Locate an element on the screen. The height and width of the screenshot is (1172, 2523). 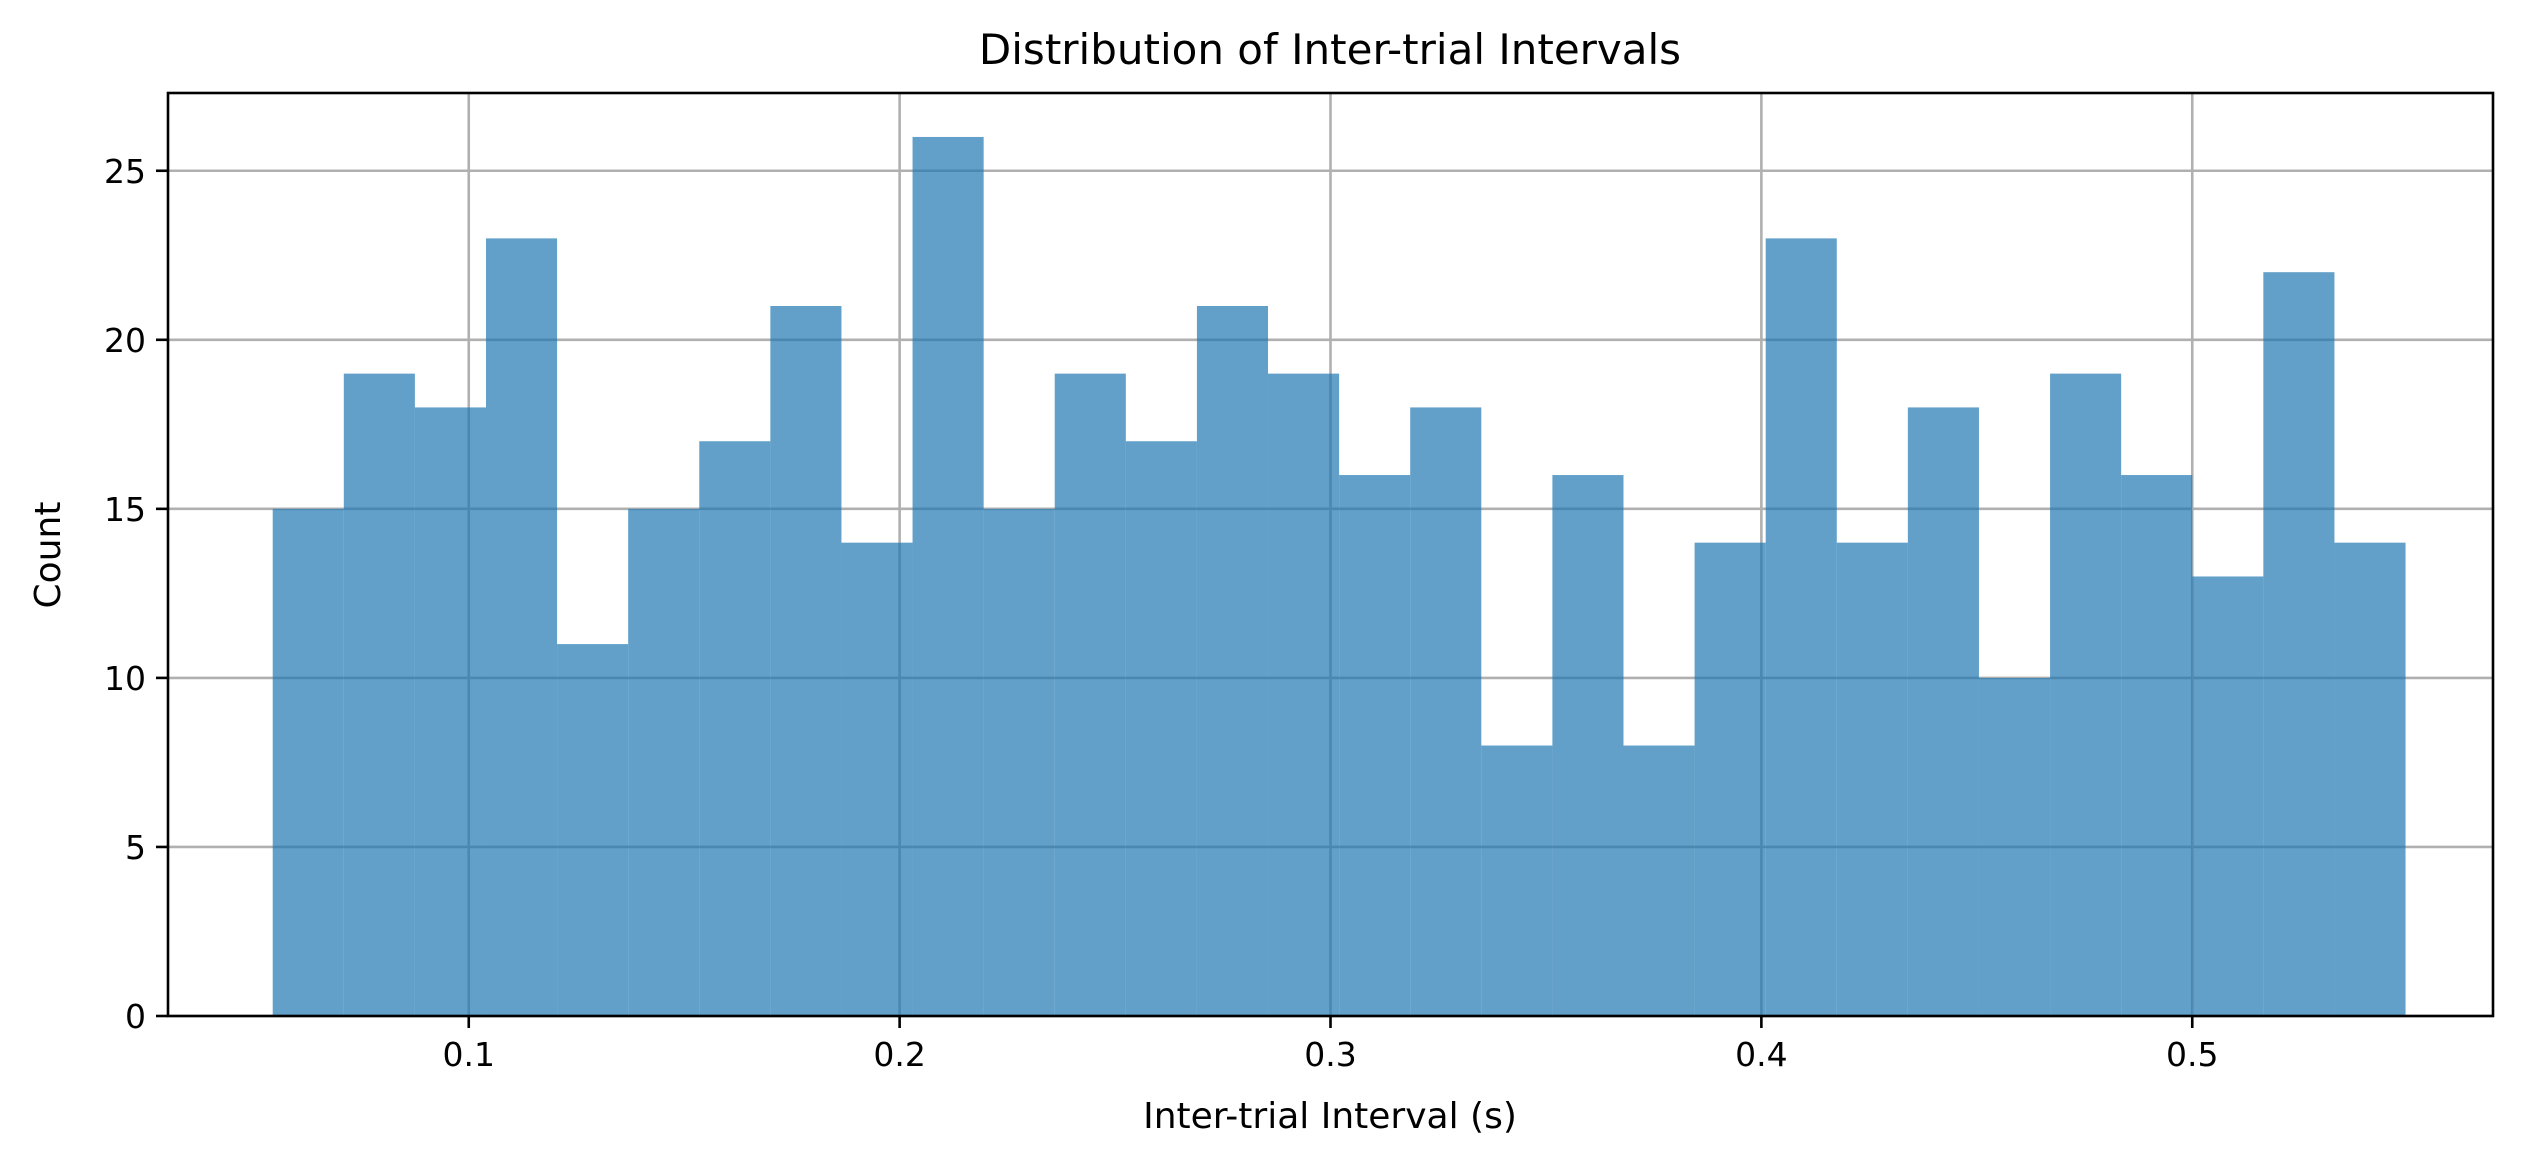
x-axis-ticks: 0.1 0.2 0.3 0.4 0.5 is located at coordinates (1330, 1045).